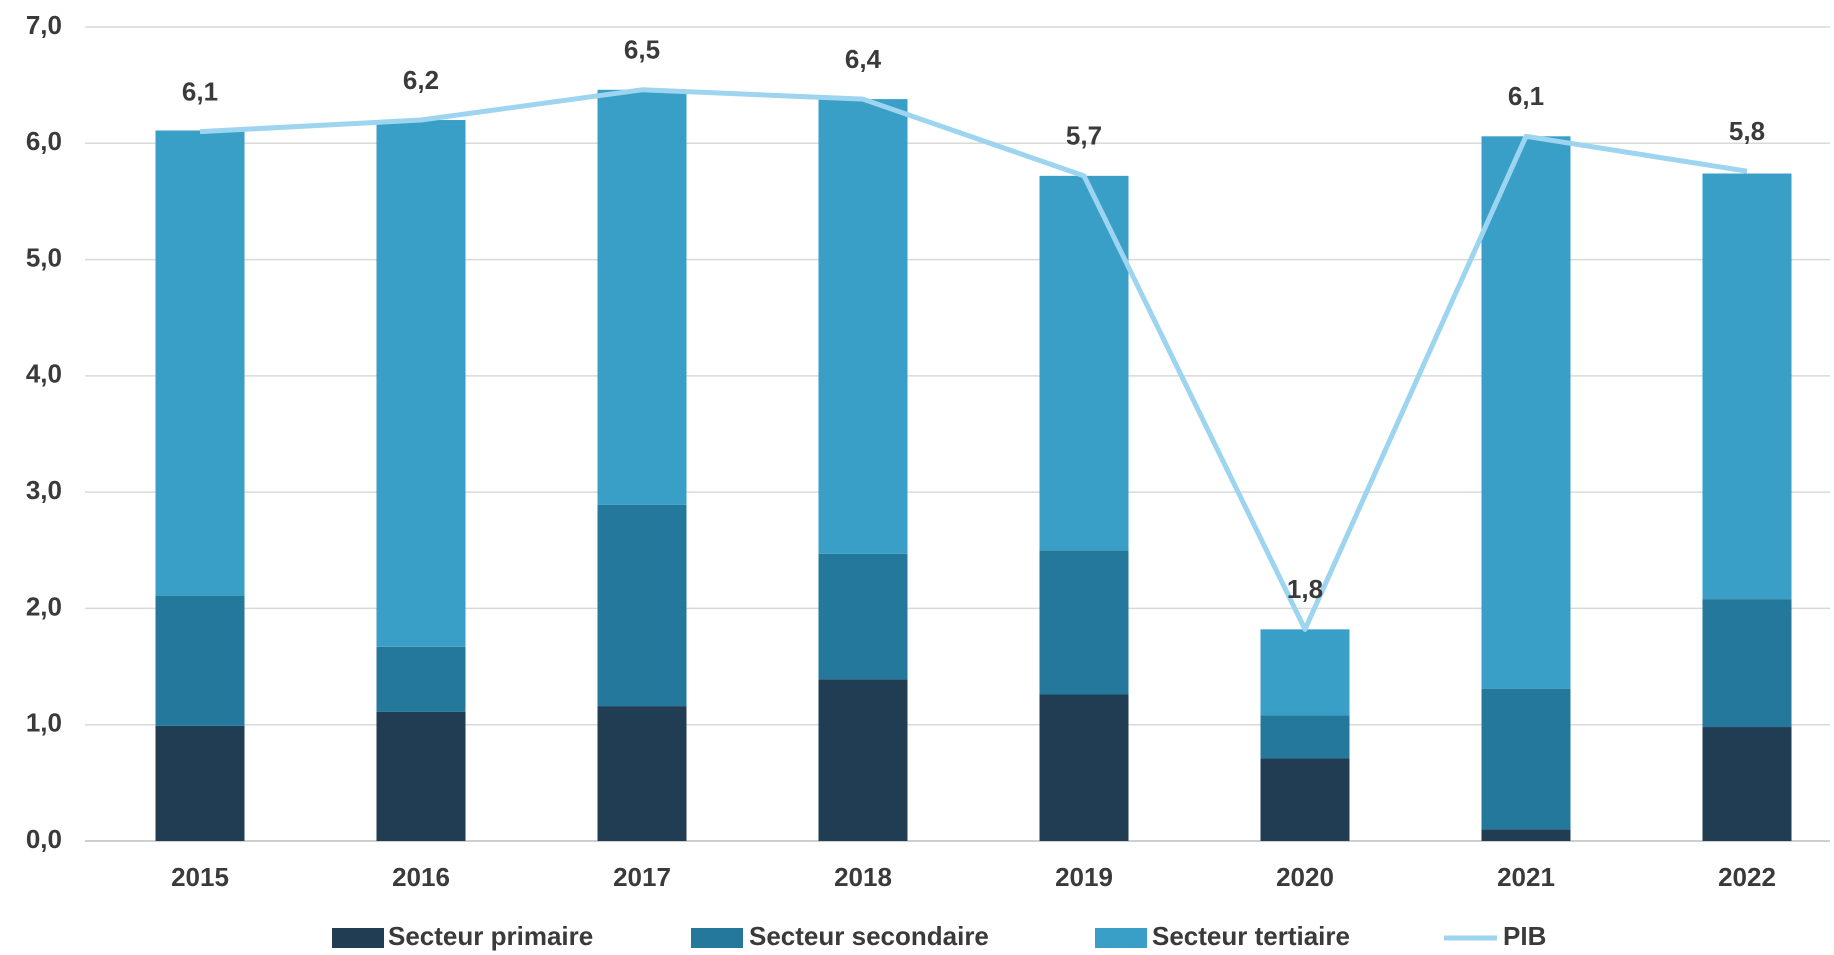  Describe the element at coordinates (1526, 877) in the screenshot. I see `x-tick-label: 2021` at that location.